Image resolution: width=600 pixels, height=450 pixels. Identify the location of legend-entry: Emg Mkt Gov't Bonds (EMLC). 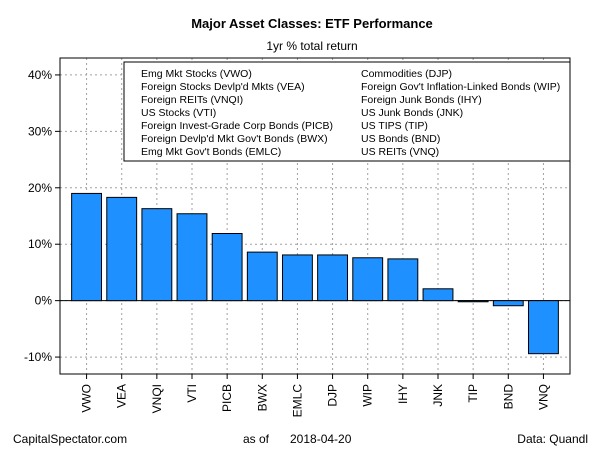
(211, 152).